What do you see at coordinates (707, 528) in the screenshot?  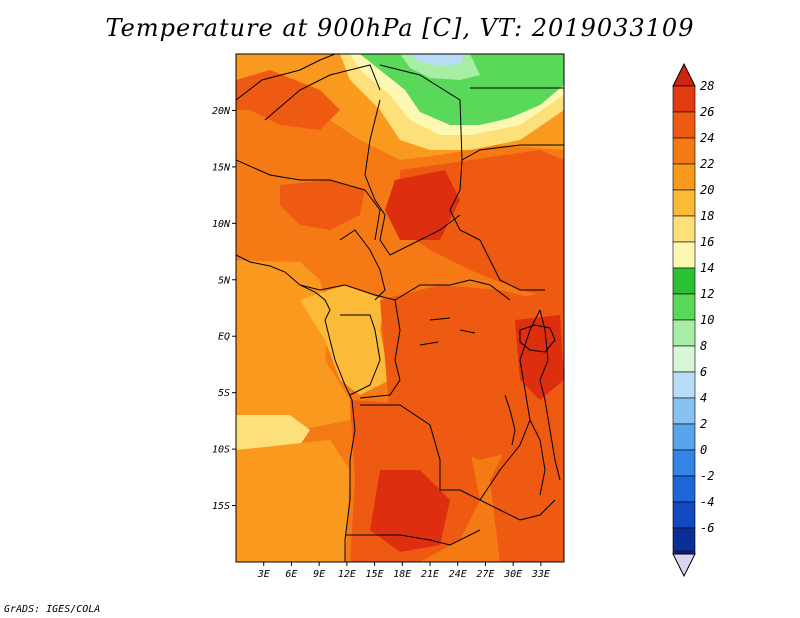 I see `colorbar-label: -6` at bounding box center [707, 528].